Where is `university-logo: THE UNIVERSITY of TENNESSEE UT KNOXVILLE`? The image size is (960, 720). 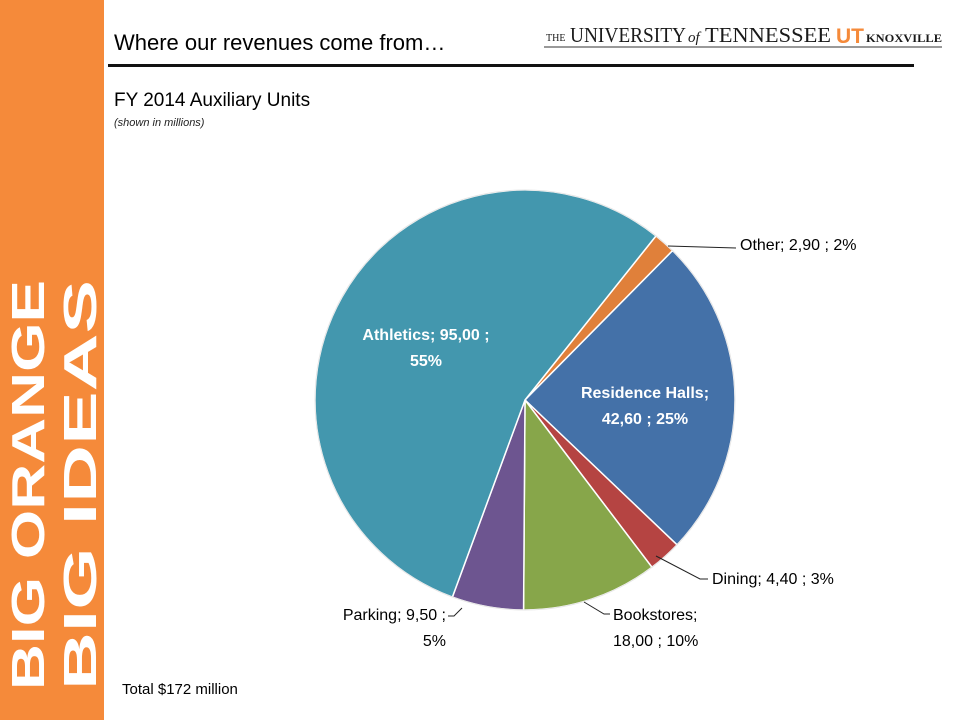
university-logo: THE UNIVERSITY of TENNESSEE UT KNOXVILLE is located at coordinates (744, 35).